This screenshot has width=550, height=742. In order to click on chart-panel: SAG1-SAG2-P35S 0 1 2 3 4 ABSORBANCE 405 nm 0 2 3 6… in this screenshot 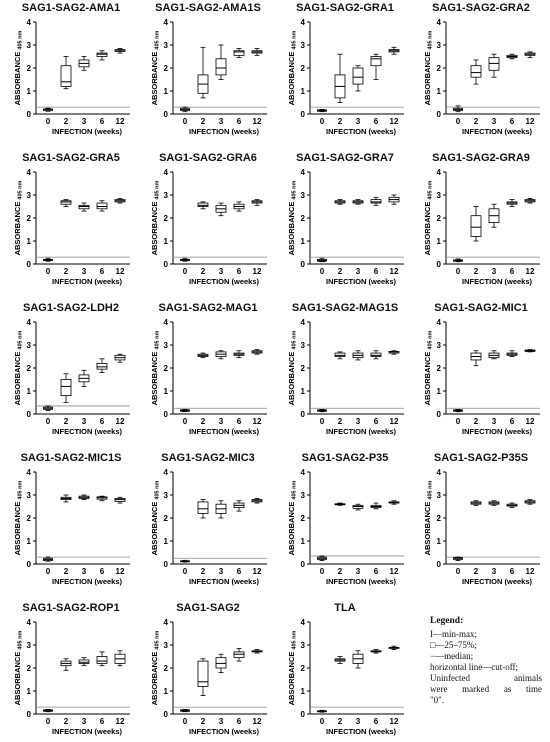, I will do `click(479, 522)`.